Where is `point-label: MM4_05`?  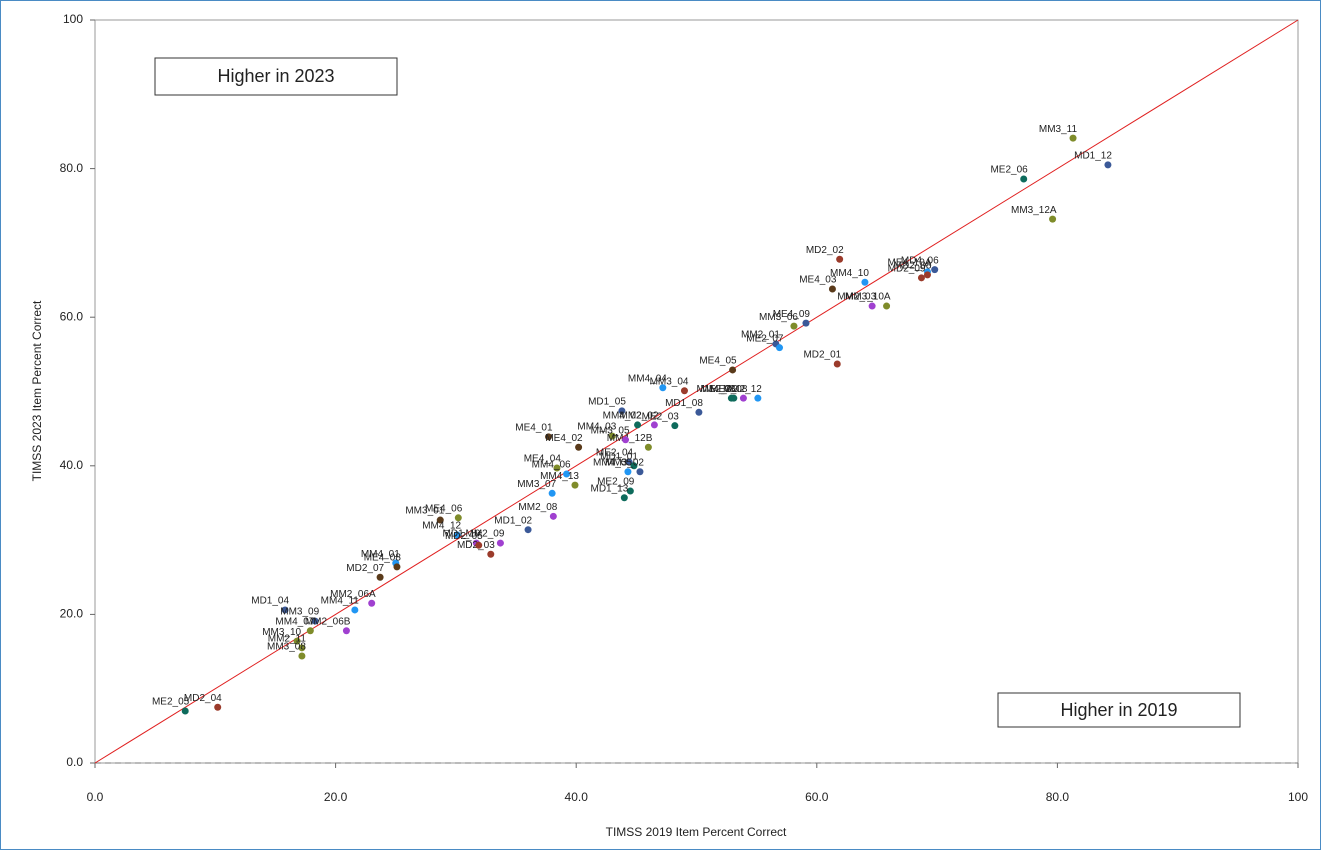 point-label: MM4_05 is located at coordinates (612, 462).